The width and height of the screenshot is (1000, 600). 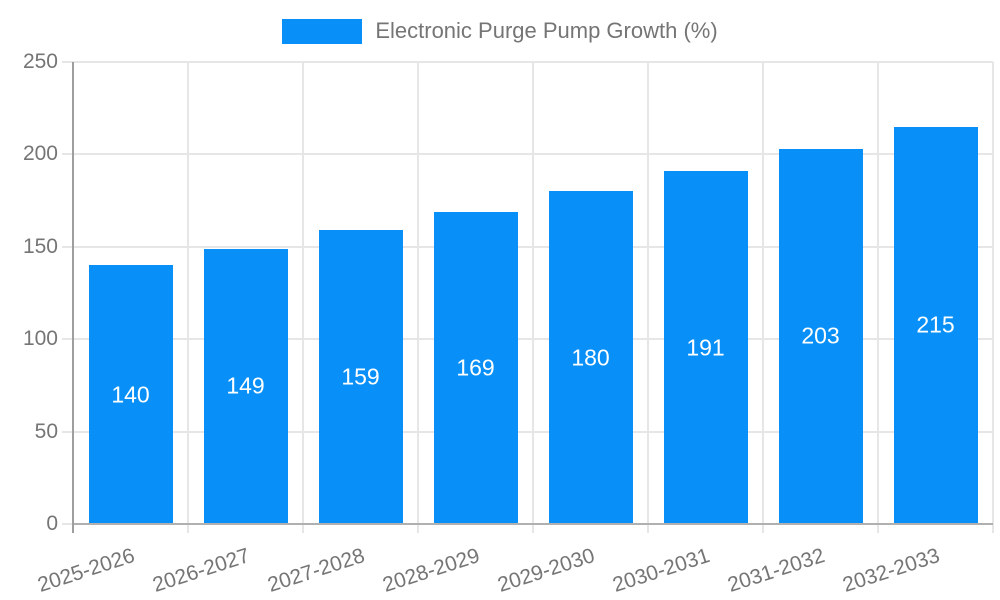 What do you see at coordinates (316, 570) in the screenshot?
I see `x-axis-label: 2027-2028` at bounding box center [316, 570].